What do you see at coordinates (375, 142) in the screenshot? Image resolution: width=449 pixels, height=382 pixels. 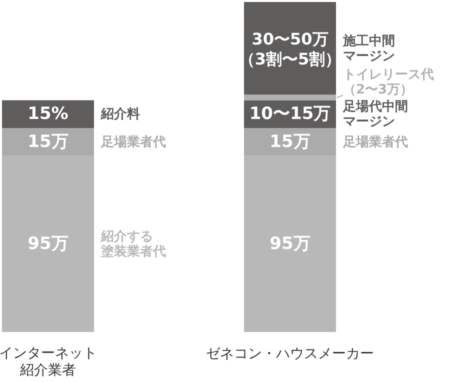 I see `text: 足場業者代` at bounding box center [375, 142].